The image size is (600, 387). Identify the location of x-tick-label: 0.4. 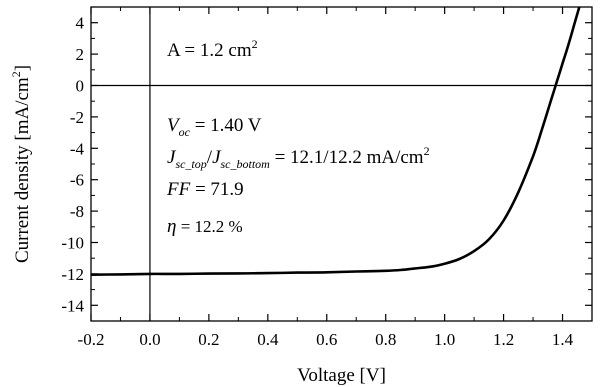
(268, 339).